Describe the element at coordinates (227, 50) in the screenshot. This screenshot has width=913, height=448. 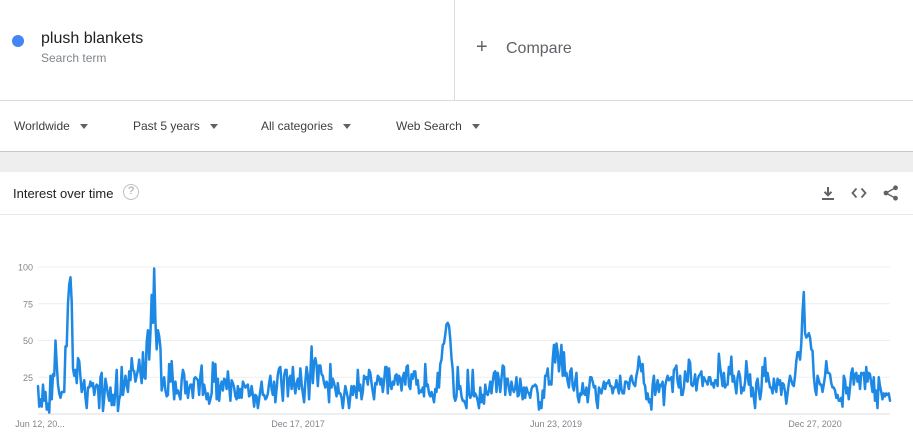
I see `search-term-panel: plush blankets Search term` at that location.